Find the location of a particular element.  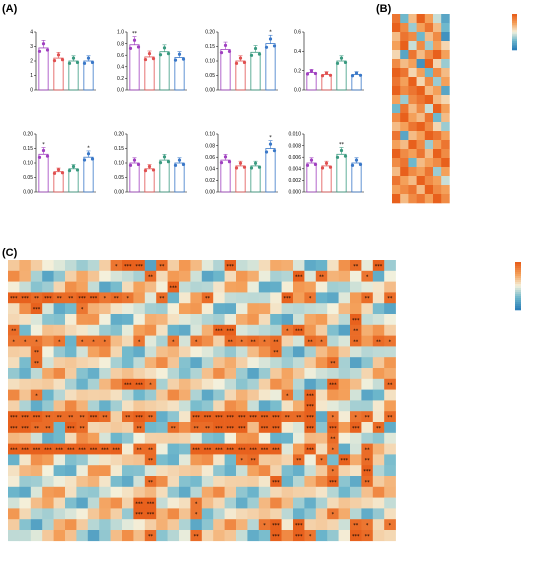

y-tick-label: 0.000 is located at coordinates (294, 193).